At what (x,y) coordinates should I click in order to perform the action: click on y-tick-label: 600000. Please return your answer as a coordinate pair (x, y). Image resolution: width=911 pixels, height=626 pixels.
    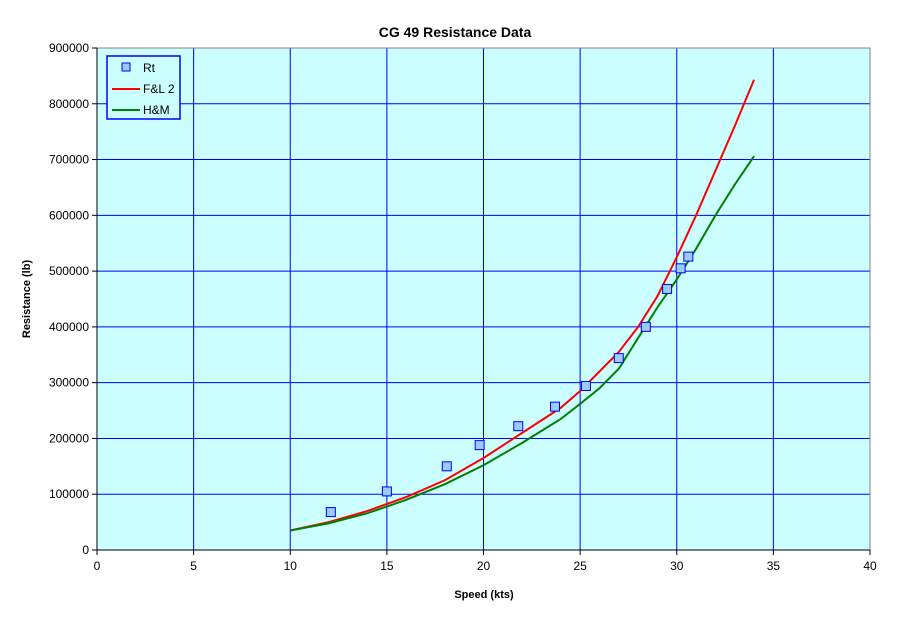
    Looking at the image, I should click on (69, 215).